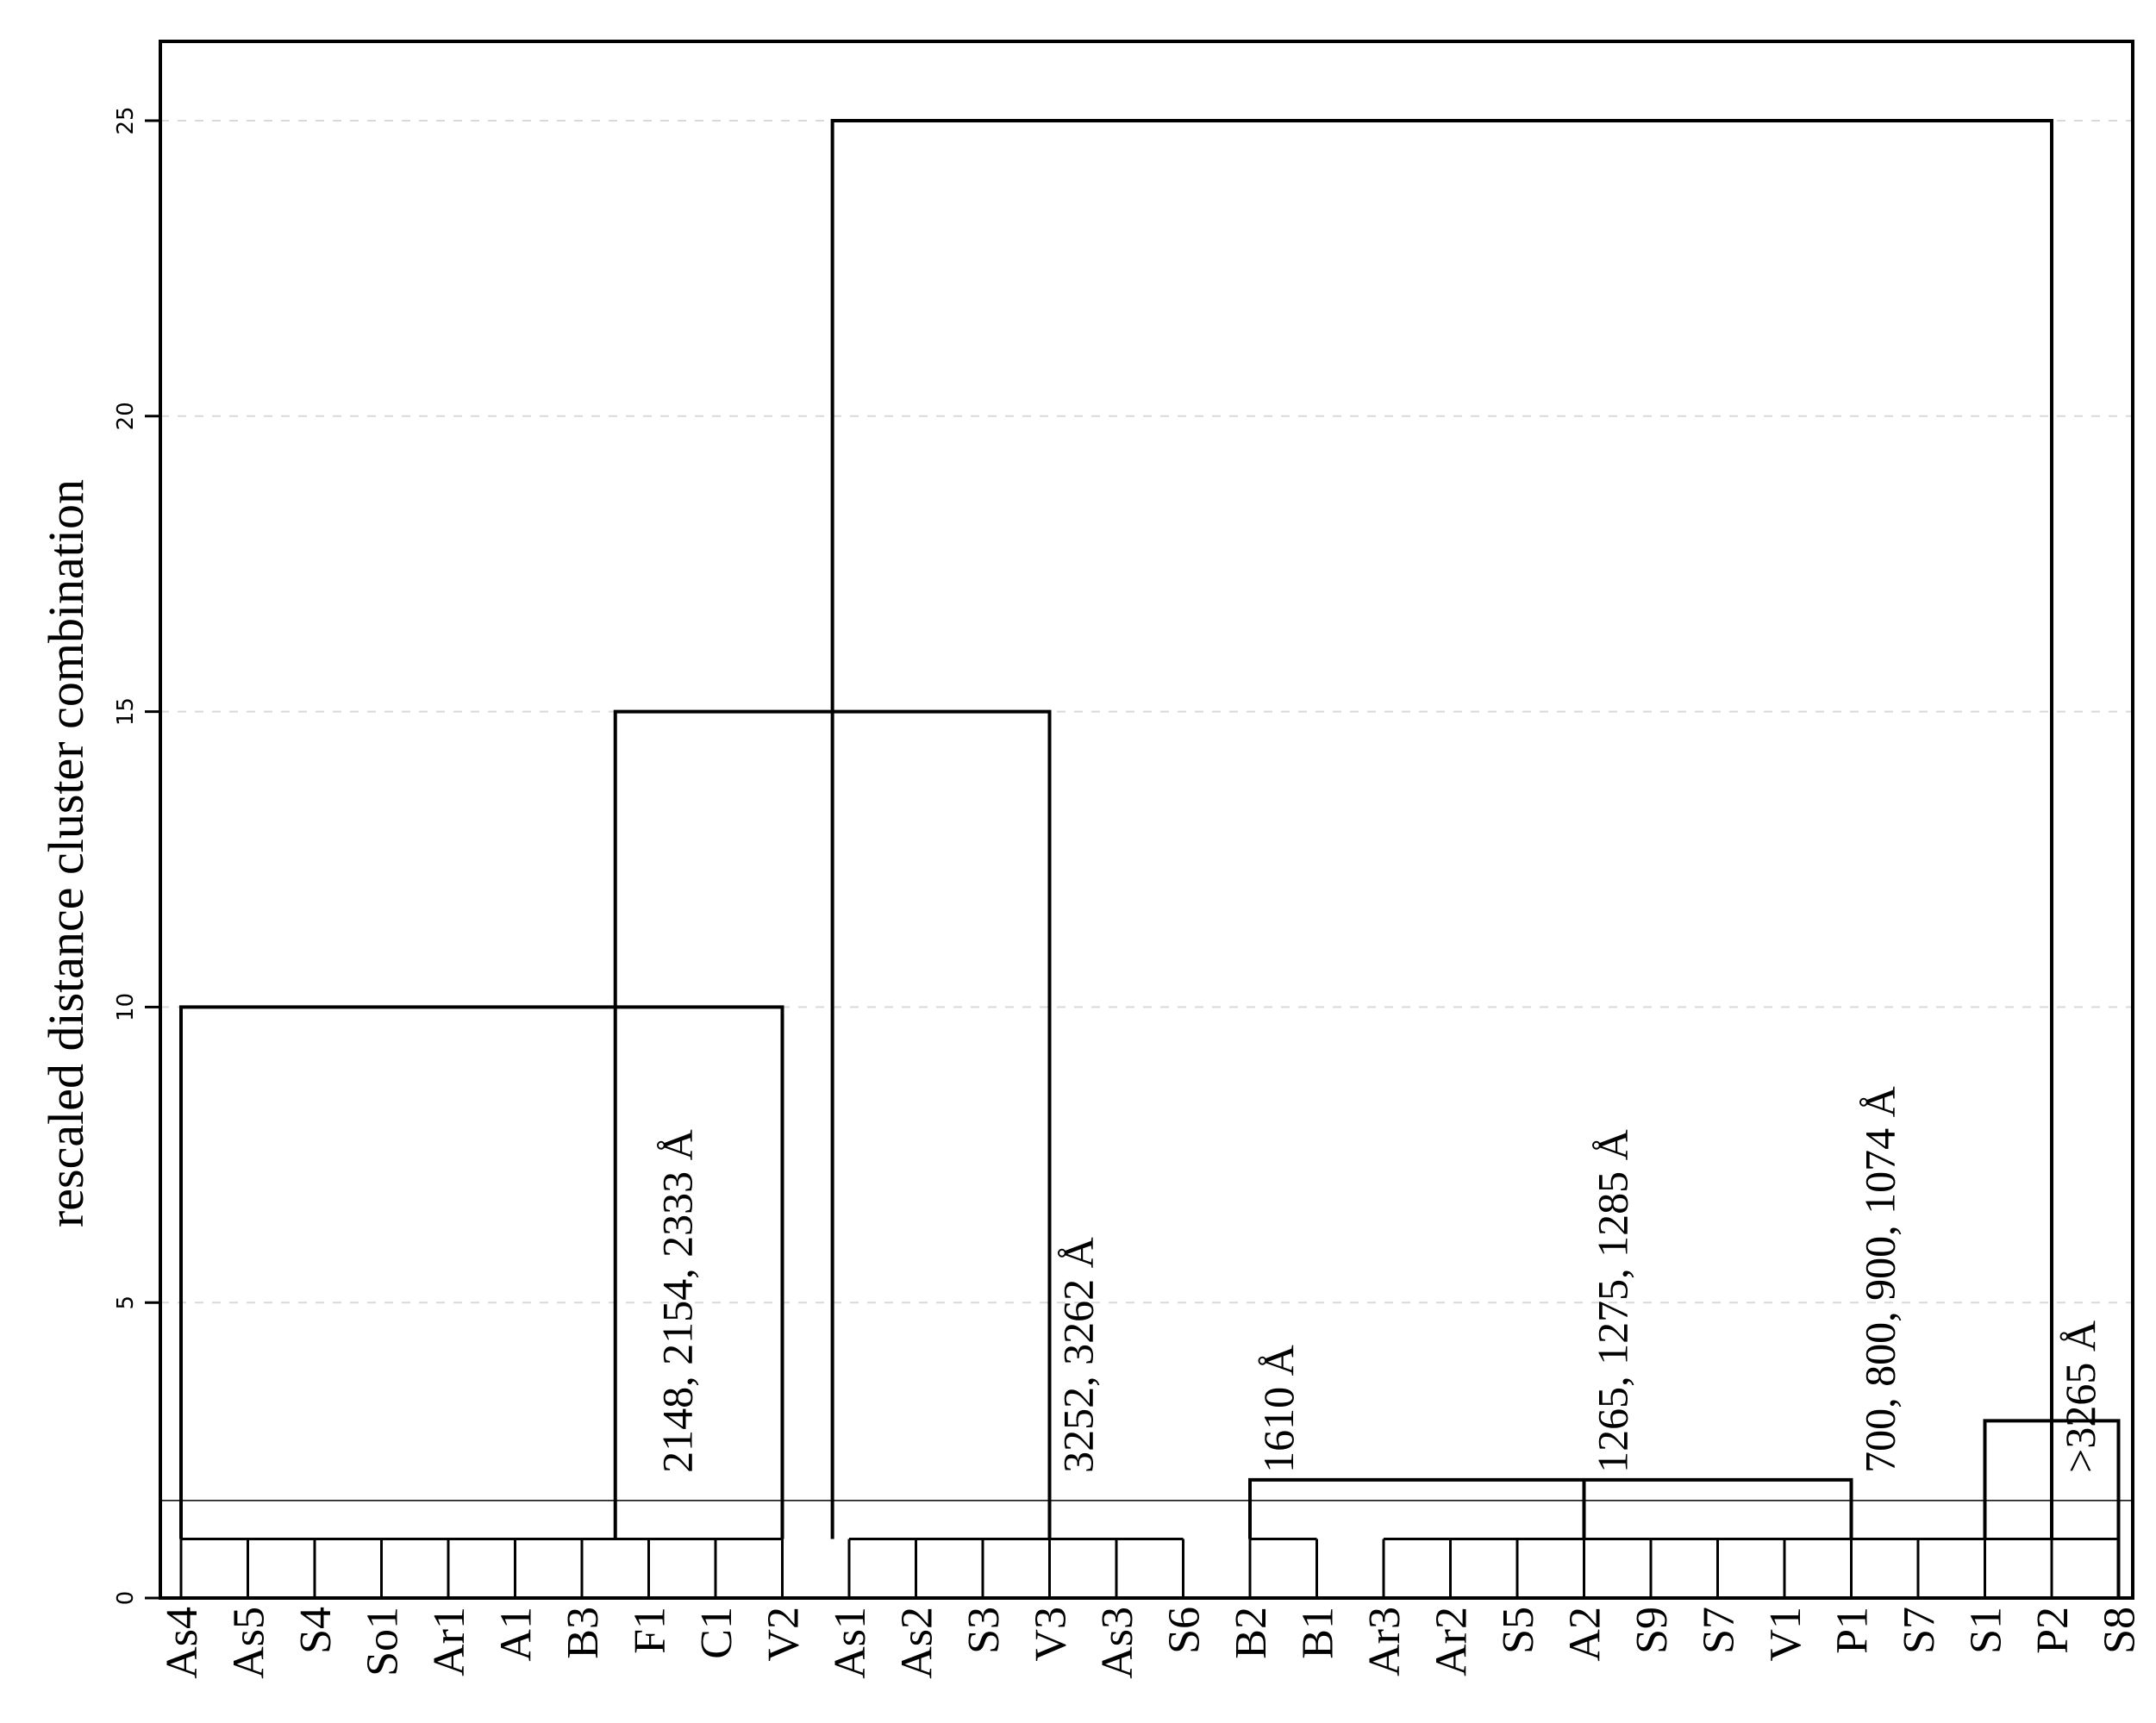 The image size is (2156, 1723). I want to click on y-axis-label: rescaled distance cluster combination, so click(66, 853).